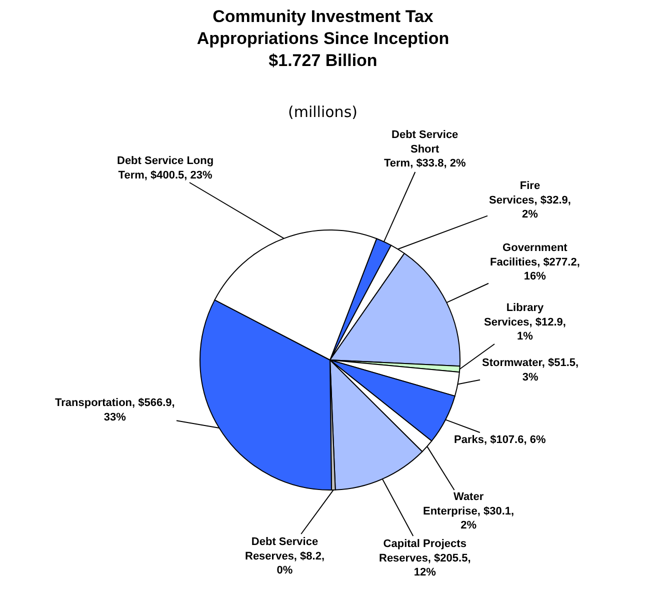 Image resolution: width=646 pixels, height=610 pixels. What do you see at coordinates (535, 262) in the screenshot?
I see `slice-label: Government Facilities, $277.2, 16%` at bounding box center [535, 262].